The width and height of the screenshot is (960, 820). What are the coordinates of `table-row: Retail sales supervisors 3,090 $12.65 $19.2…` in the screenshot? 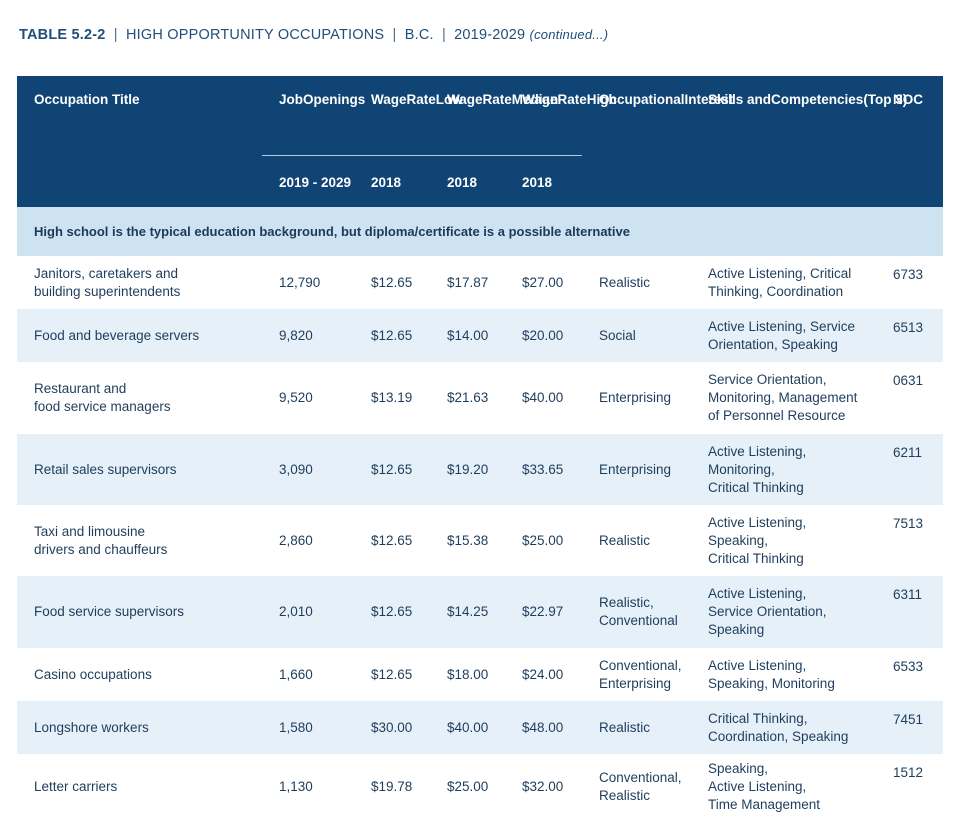 It's located at (480, 469).